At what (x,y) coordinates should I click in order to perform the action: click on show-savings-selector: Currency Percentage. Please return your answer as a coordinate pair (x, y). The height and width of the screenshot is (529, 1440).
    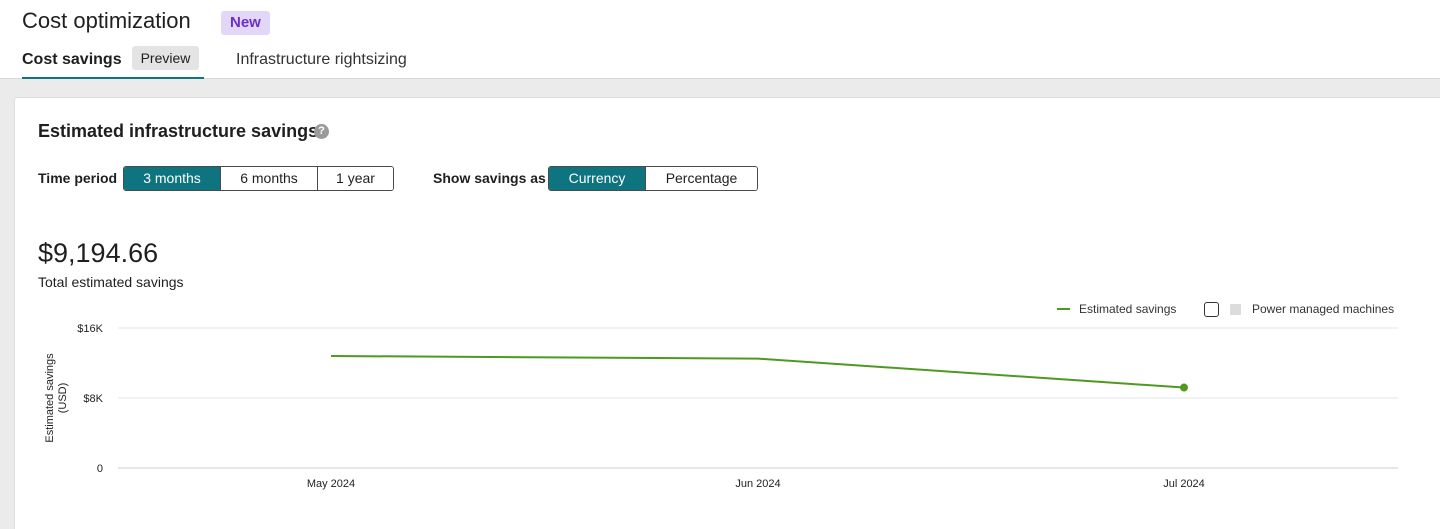
    Looking at the image, I should click on (653, 178).